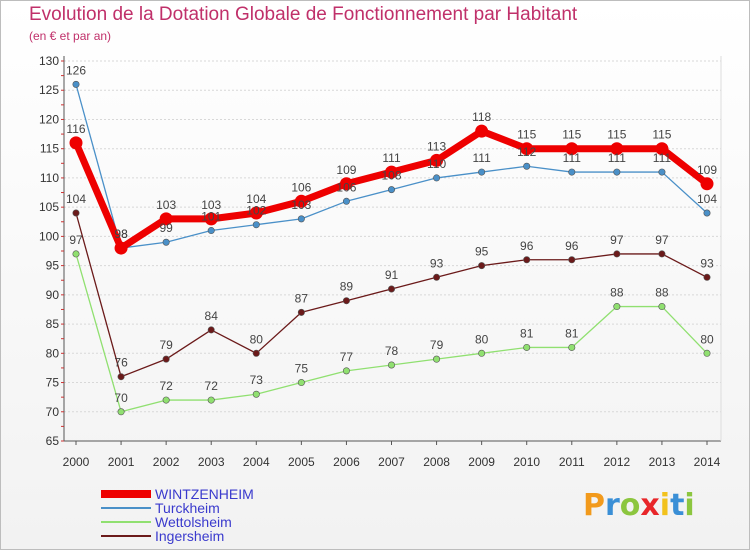  Describe the element at coordinates (76, 462) in the screenshot. I see `x-tick-label: 2000` at that location.